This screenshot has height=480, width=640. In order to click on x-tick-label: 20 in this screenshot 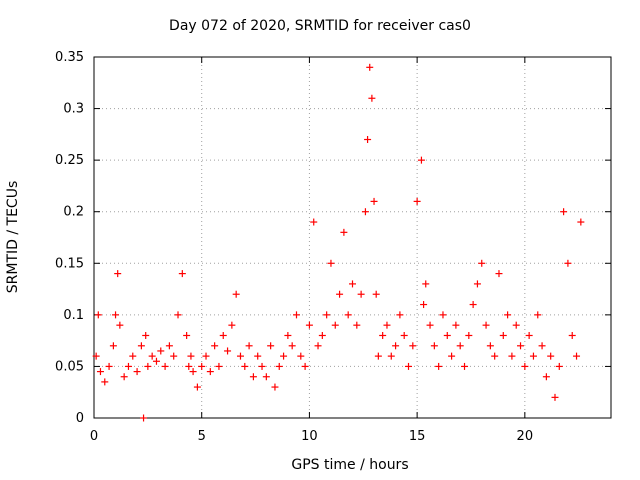, I will do `click(525, 436)`.